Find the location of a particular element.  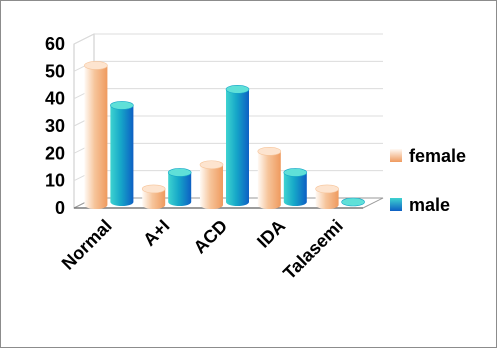

bar-male-a-i is located at coordinates (179, 187).